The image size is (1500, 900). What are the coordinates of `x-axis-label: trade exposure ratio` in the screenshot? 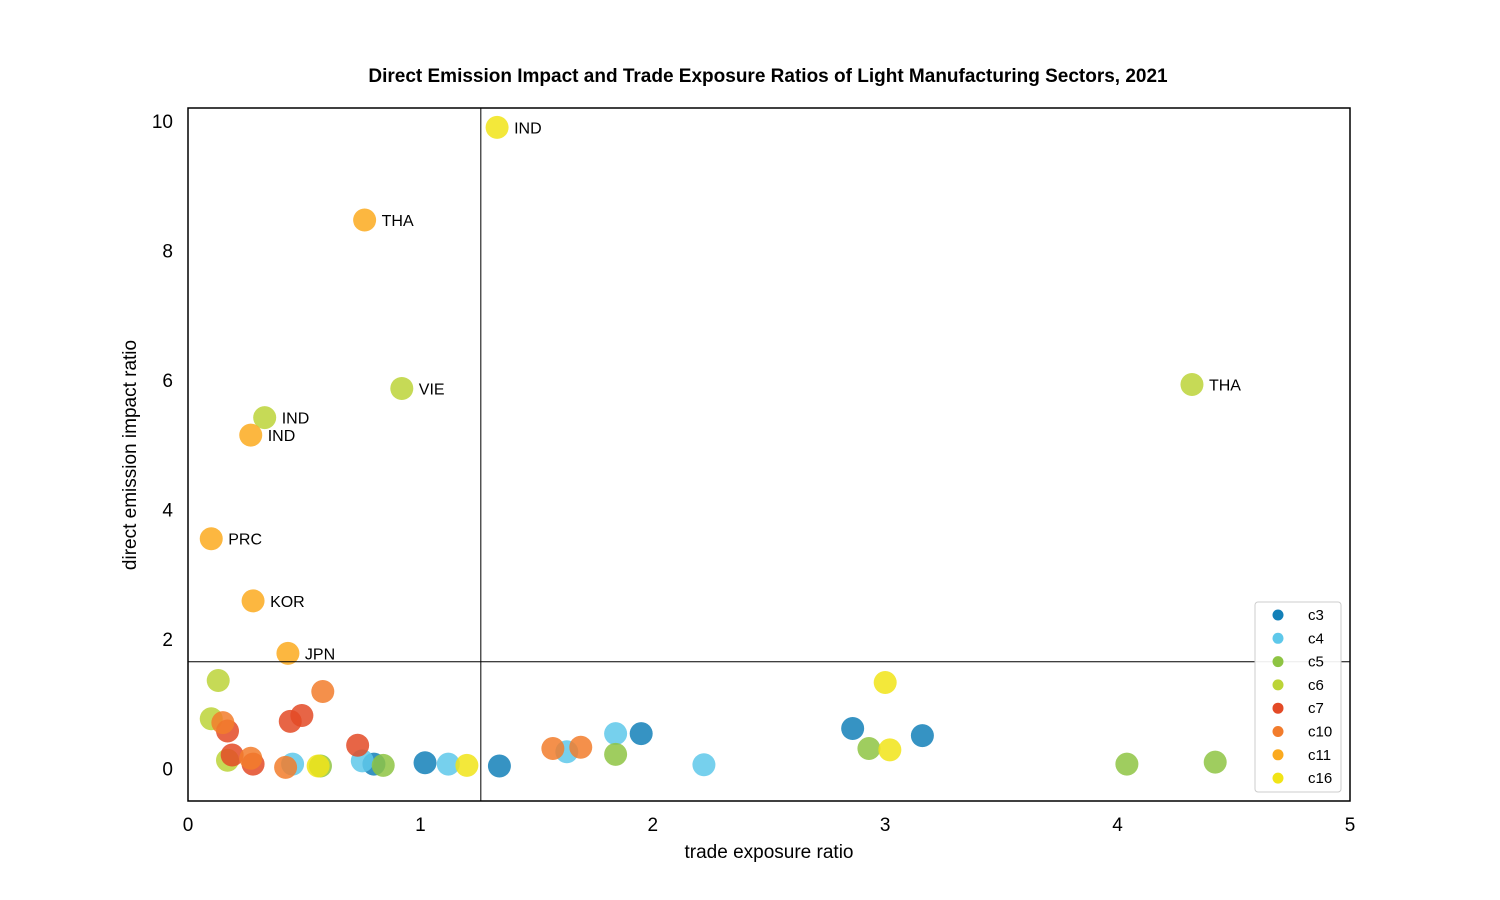 It's located at (769, 852).